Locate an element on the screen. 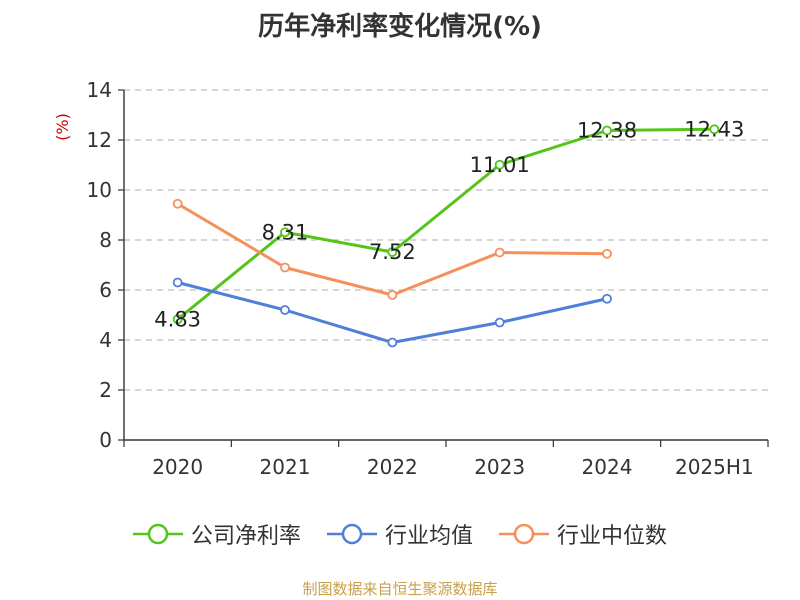 The image size is (800, 600). y-tick-label: 0 is located at coordinates (105, 440).